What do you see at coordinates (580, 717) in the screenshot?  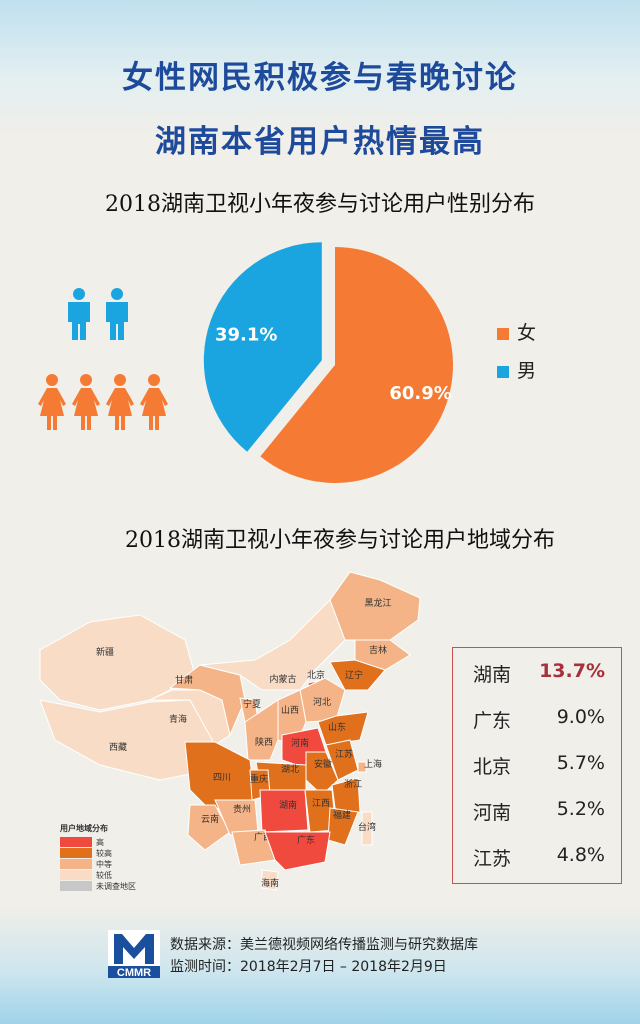 I see `region-value: 9.0%` at bounding box center [580, 717].